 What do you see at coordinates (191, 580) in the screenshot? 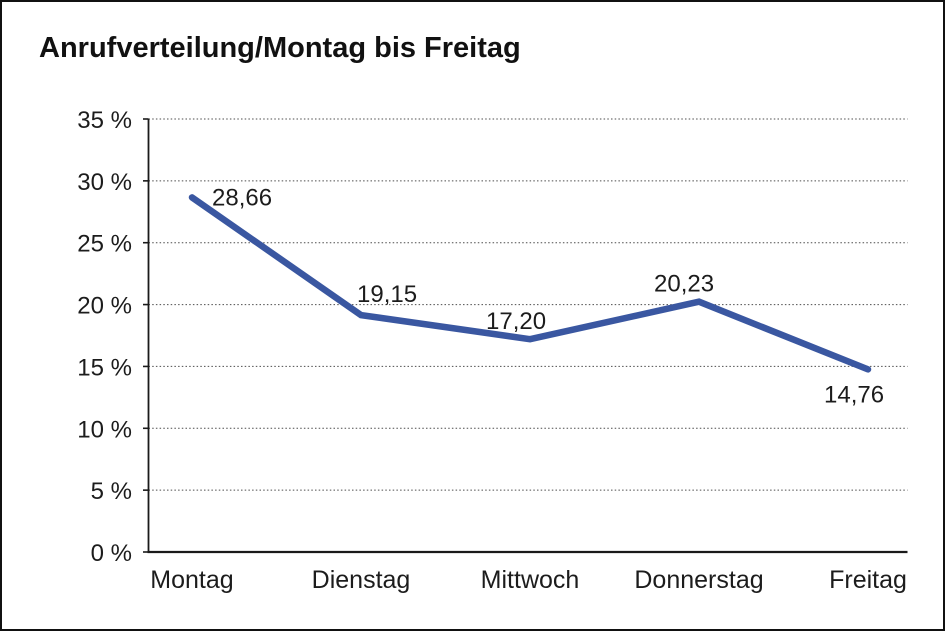
I see `x-category-label: Montag` at bounding box center [191, 580].